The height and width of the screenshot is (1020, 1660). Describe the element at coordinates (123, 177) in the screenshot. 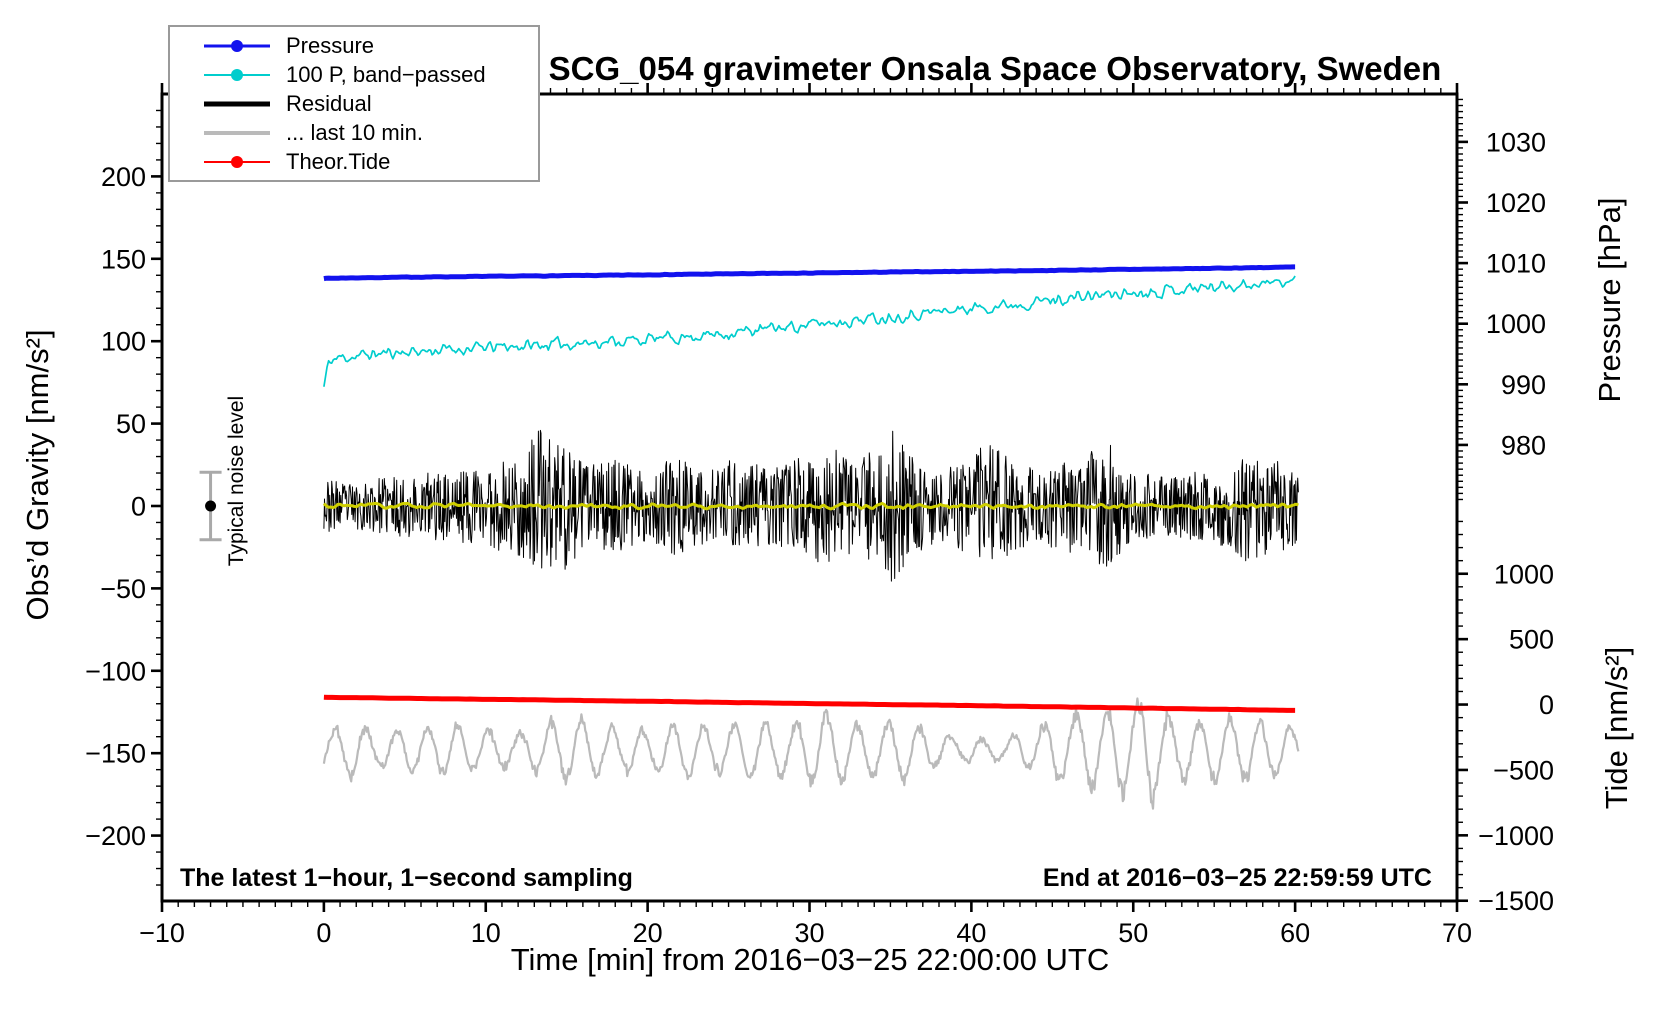

I see `svg-text: 200` at that location.